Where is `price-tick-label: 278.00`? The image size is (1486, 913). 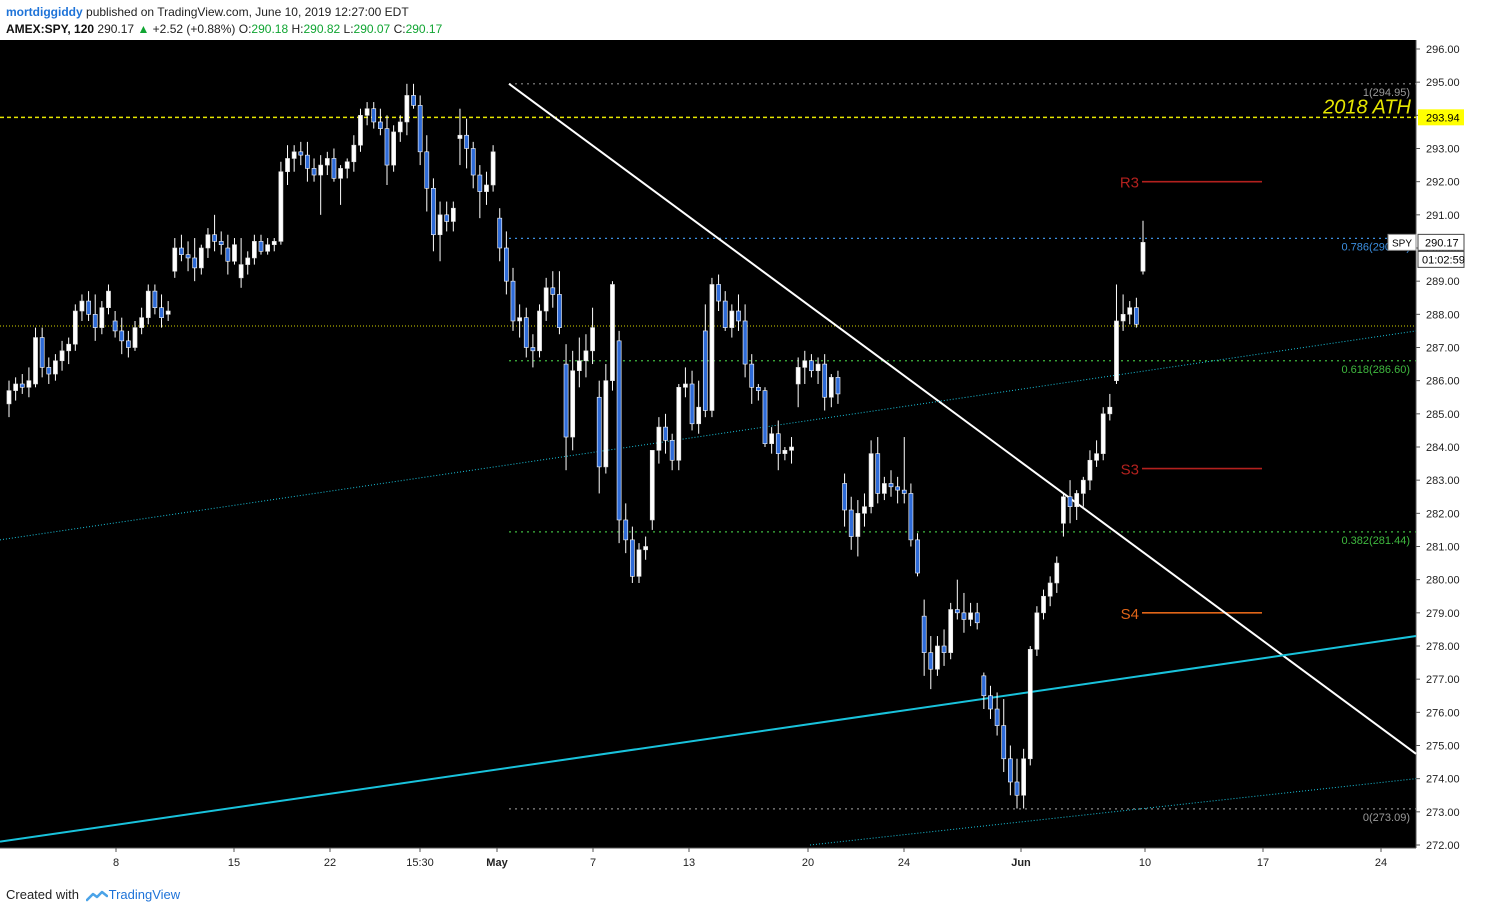
price-tick-label: 278.00 is located at coordinates (1443, 647).